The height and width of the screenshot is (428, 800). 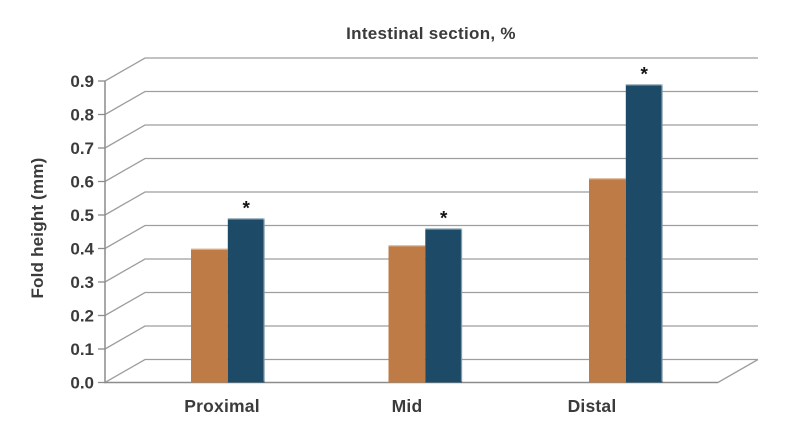 What do you see at coordinates (82, 148) in the screenshot?
I see `y-tick-label: 0.7` at bounding box center [82, 148].